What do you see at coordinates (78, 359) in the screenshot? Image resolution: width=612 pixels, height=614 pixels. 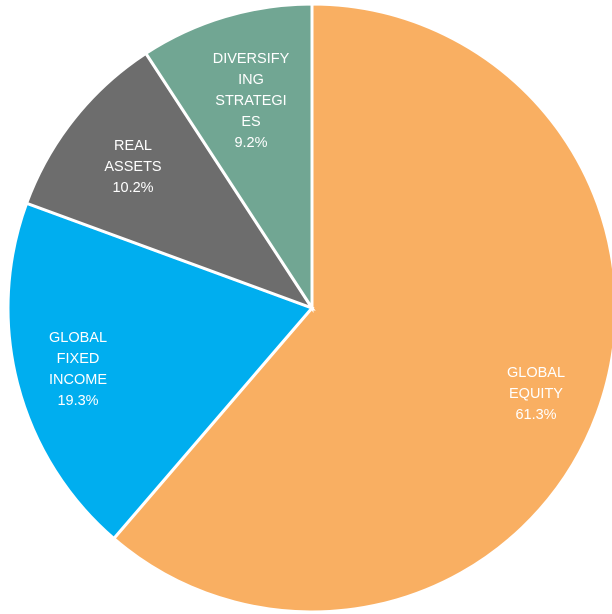 I see `slice-category-label: FIXED` at bounding box center [78, 359].